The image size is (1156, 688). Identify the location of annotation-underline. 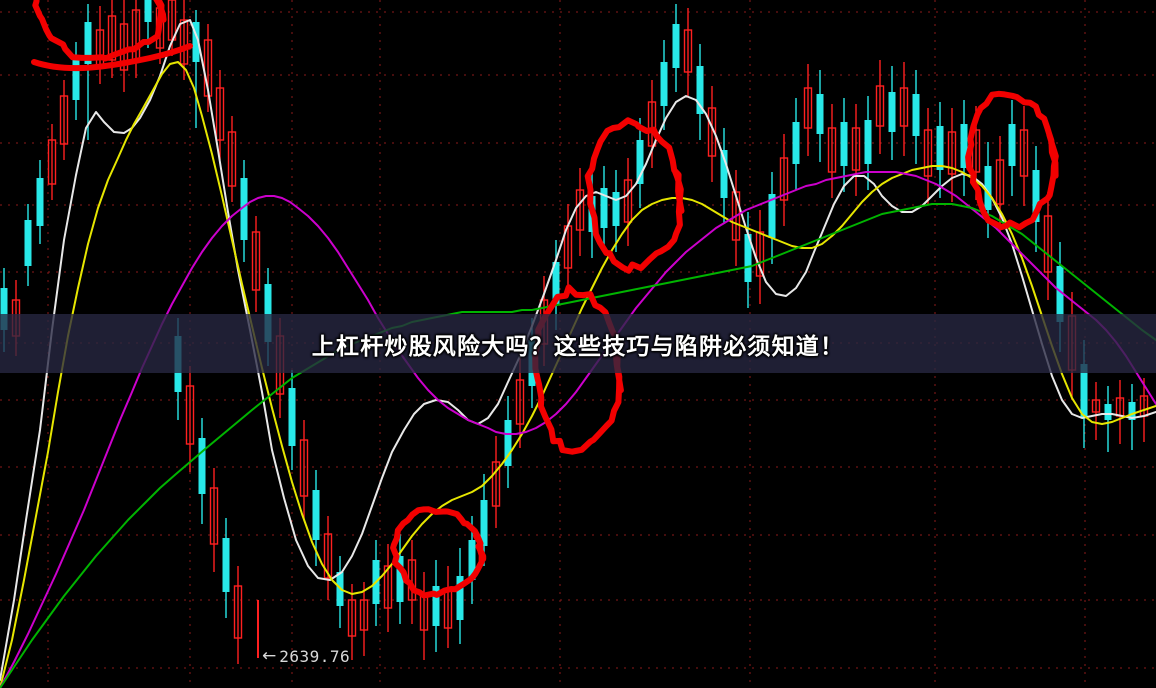
(112, 57).